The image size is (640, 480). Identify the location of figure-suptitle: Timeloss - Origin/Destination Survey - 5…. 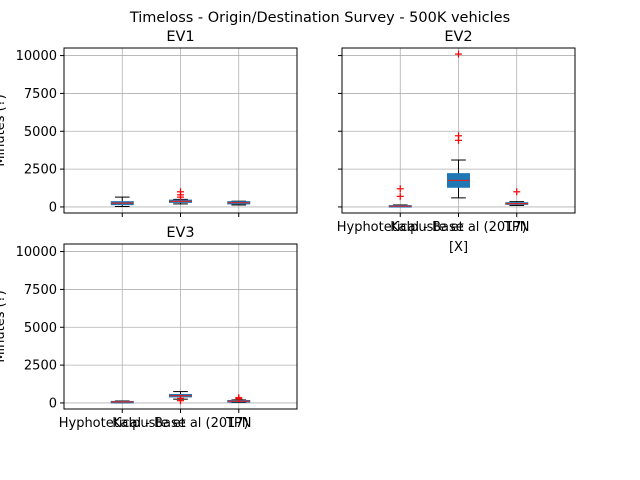
(319, 18).